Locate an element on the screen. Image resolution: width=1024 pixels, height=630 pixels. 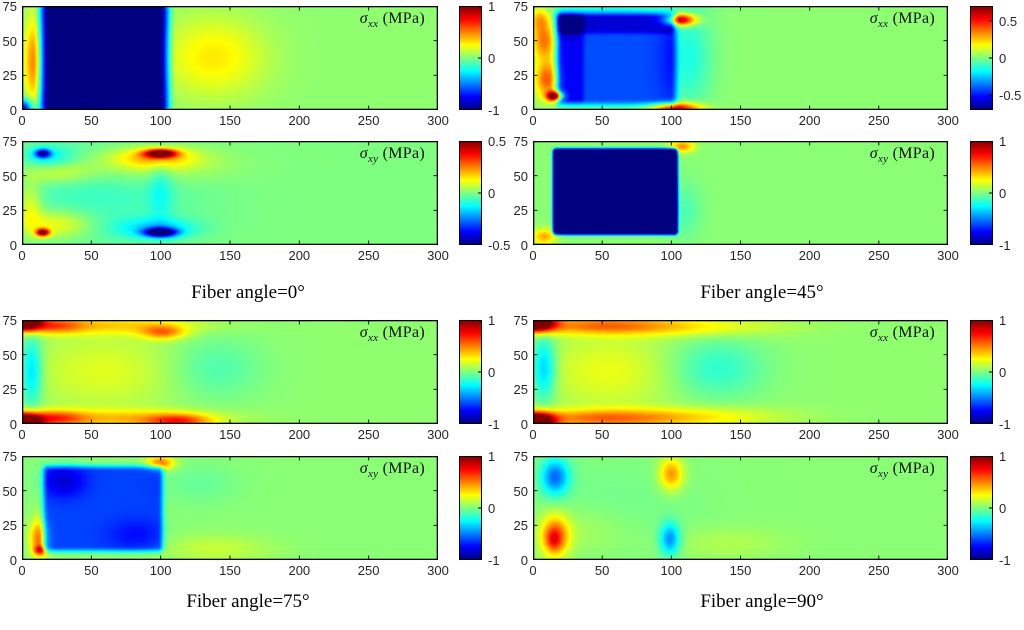
heatmap-canvas-0deg-sxx is located at coordinates (230, 58).